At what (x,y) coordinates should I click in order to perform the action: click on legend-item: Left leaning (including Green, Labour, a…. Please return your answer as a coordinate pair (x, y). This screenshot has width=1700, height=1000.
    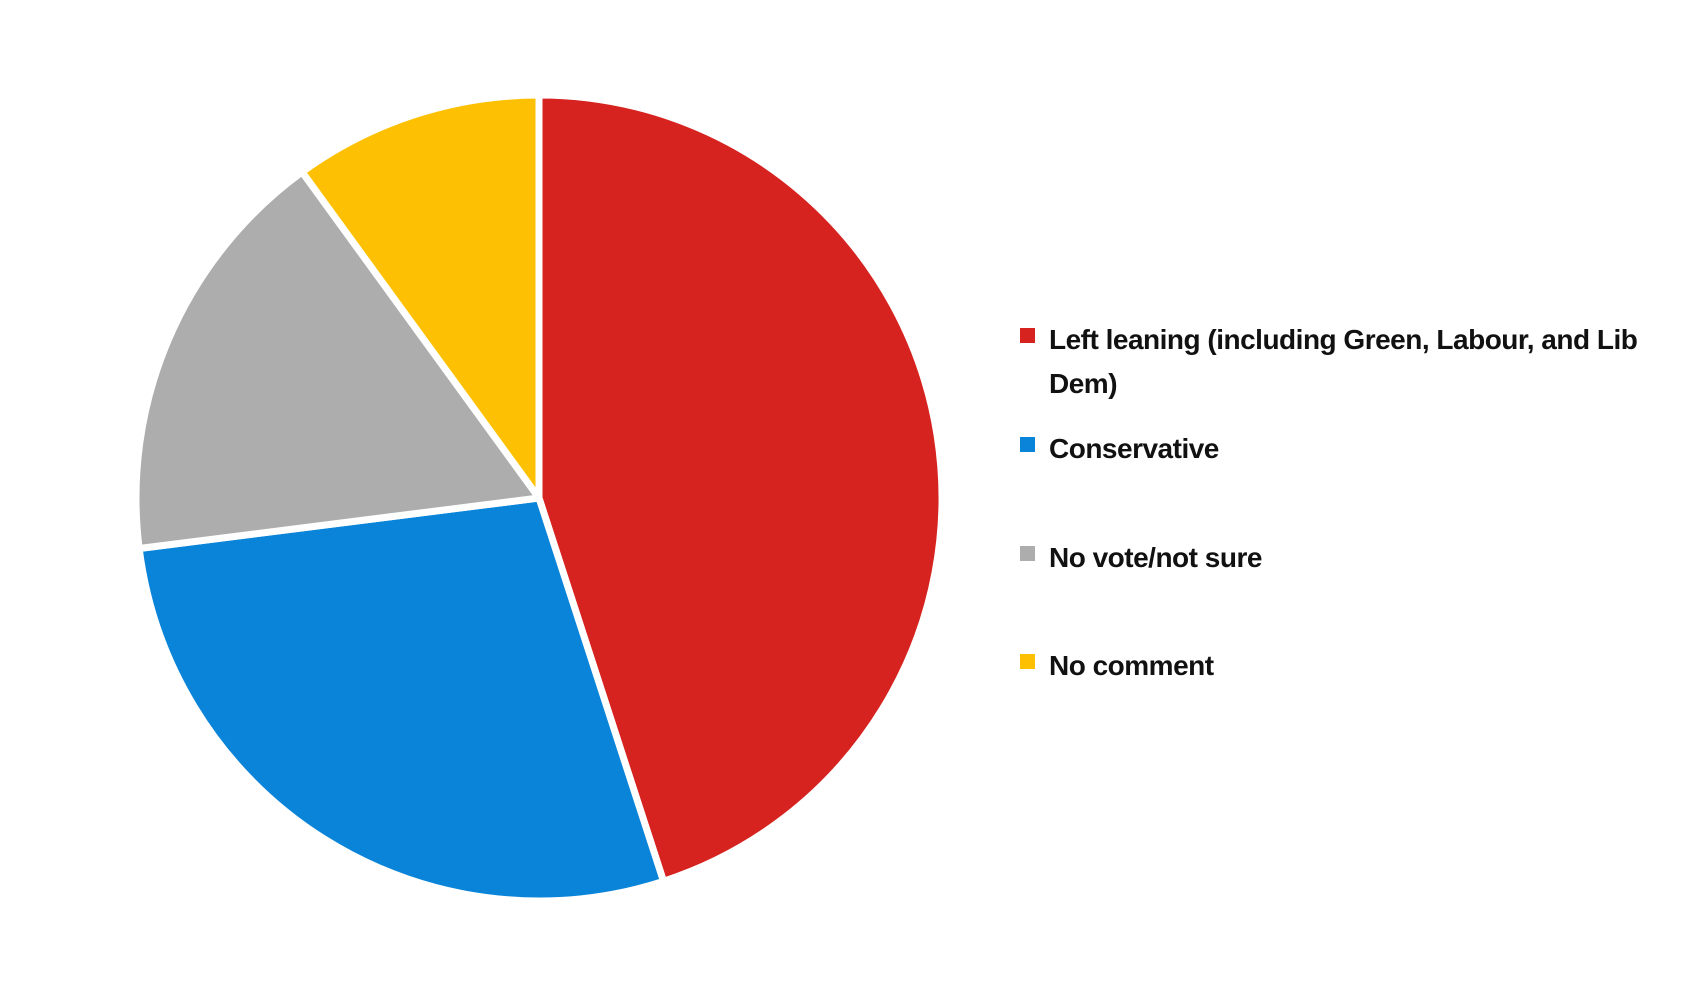
    Looking at the image, I should click on (1340, 362).